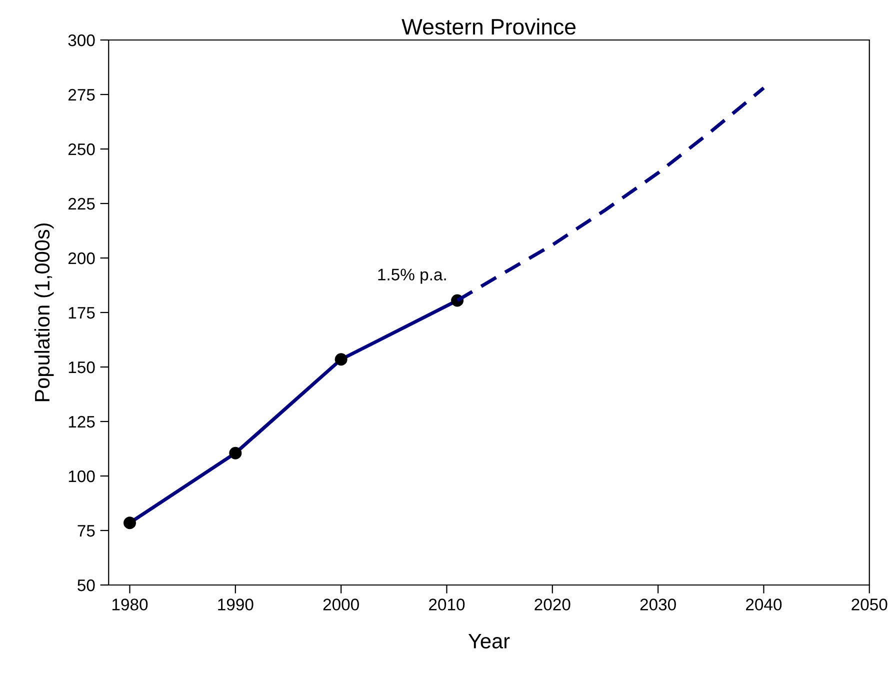 This screenshot has width=895, height=673. I want to click on x-axis-title: Year, so click(489, 641).